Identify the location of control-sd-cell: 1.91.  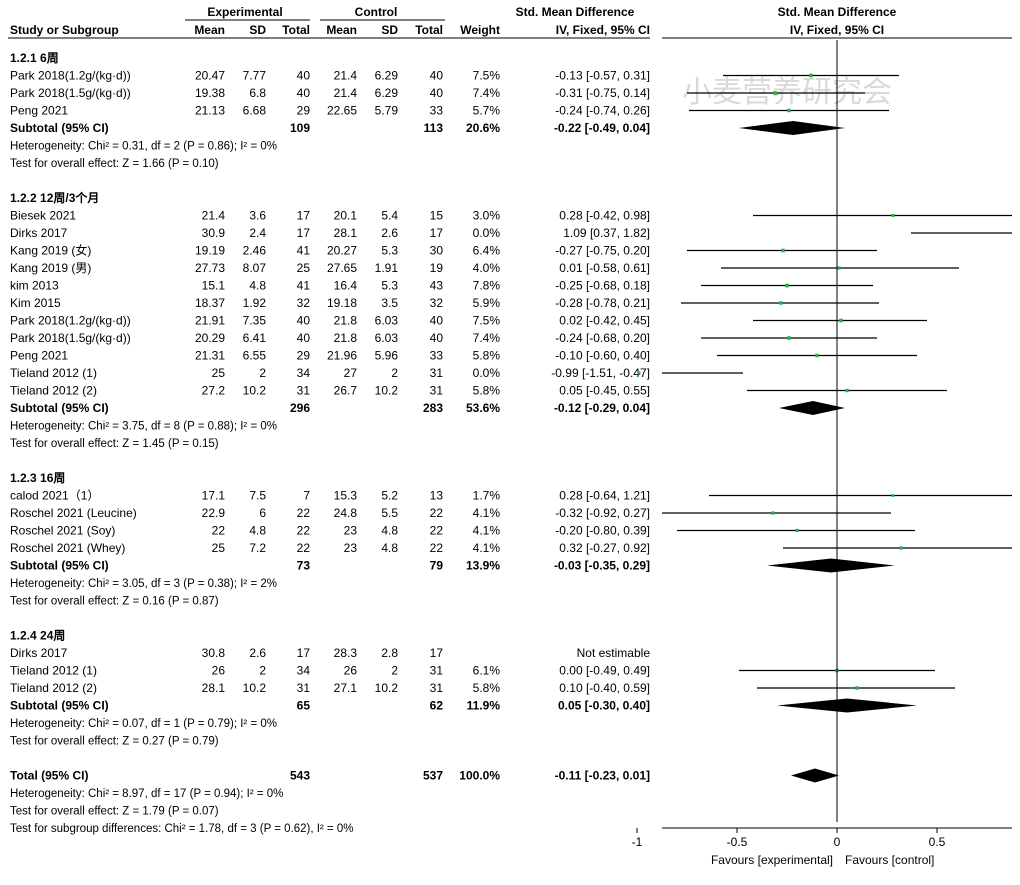
(387, 268).